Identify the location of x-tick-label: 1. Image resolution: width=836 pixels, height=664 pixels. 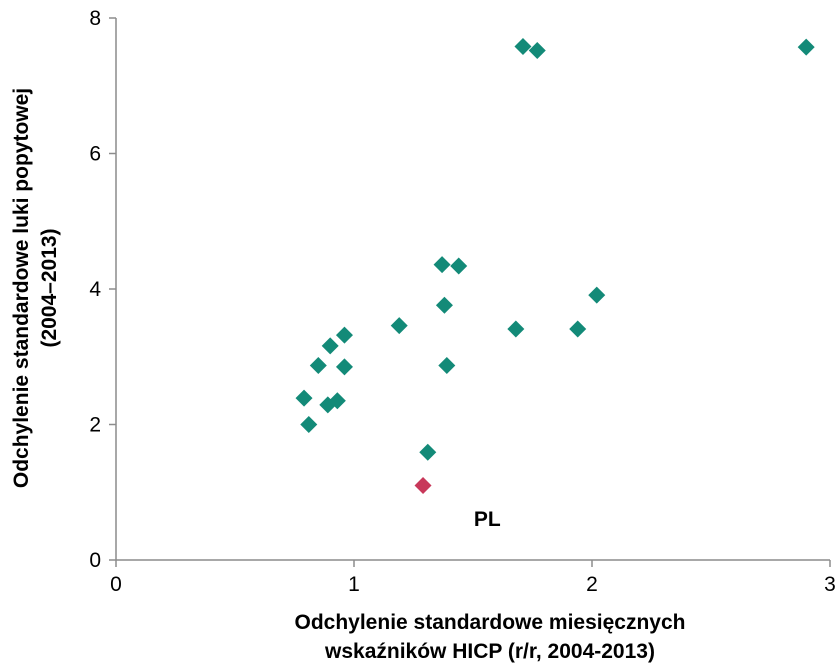
(354, 584).